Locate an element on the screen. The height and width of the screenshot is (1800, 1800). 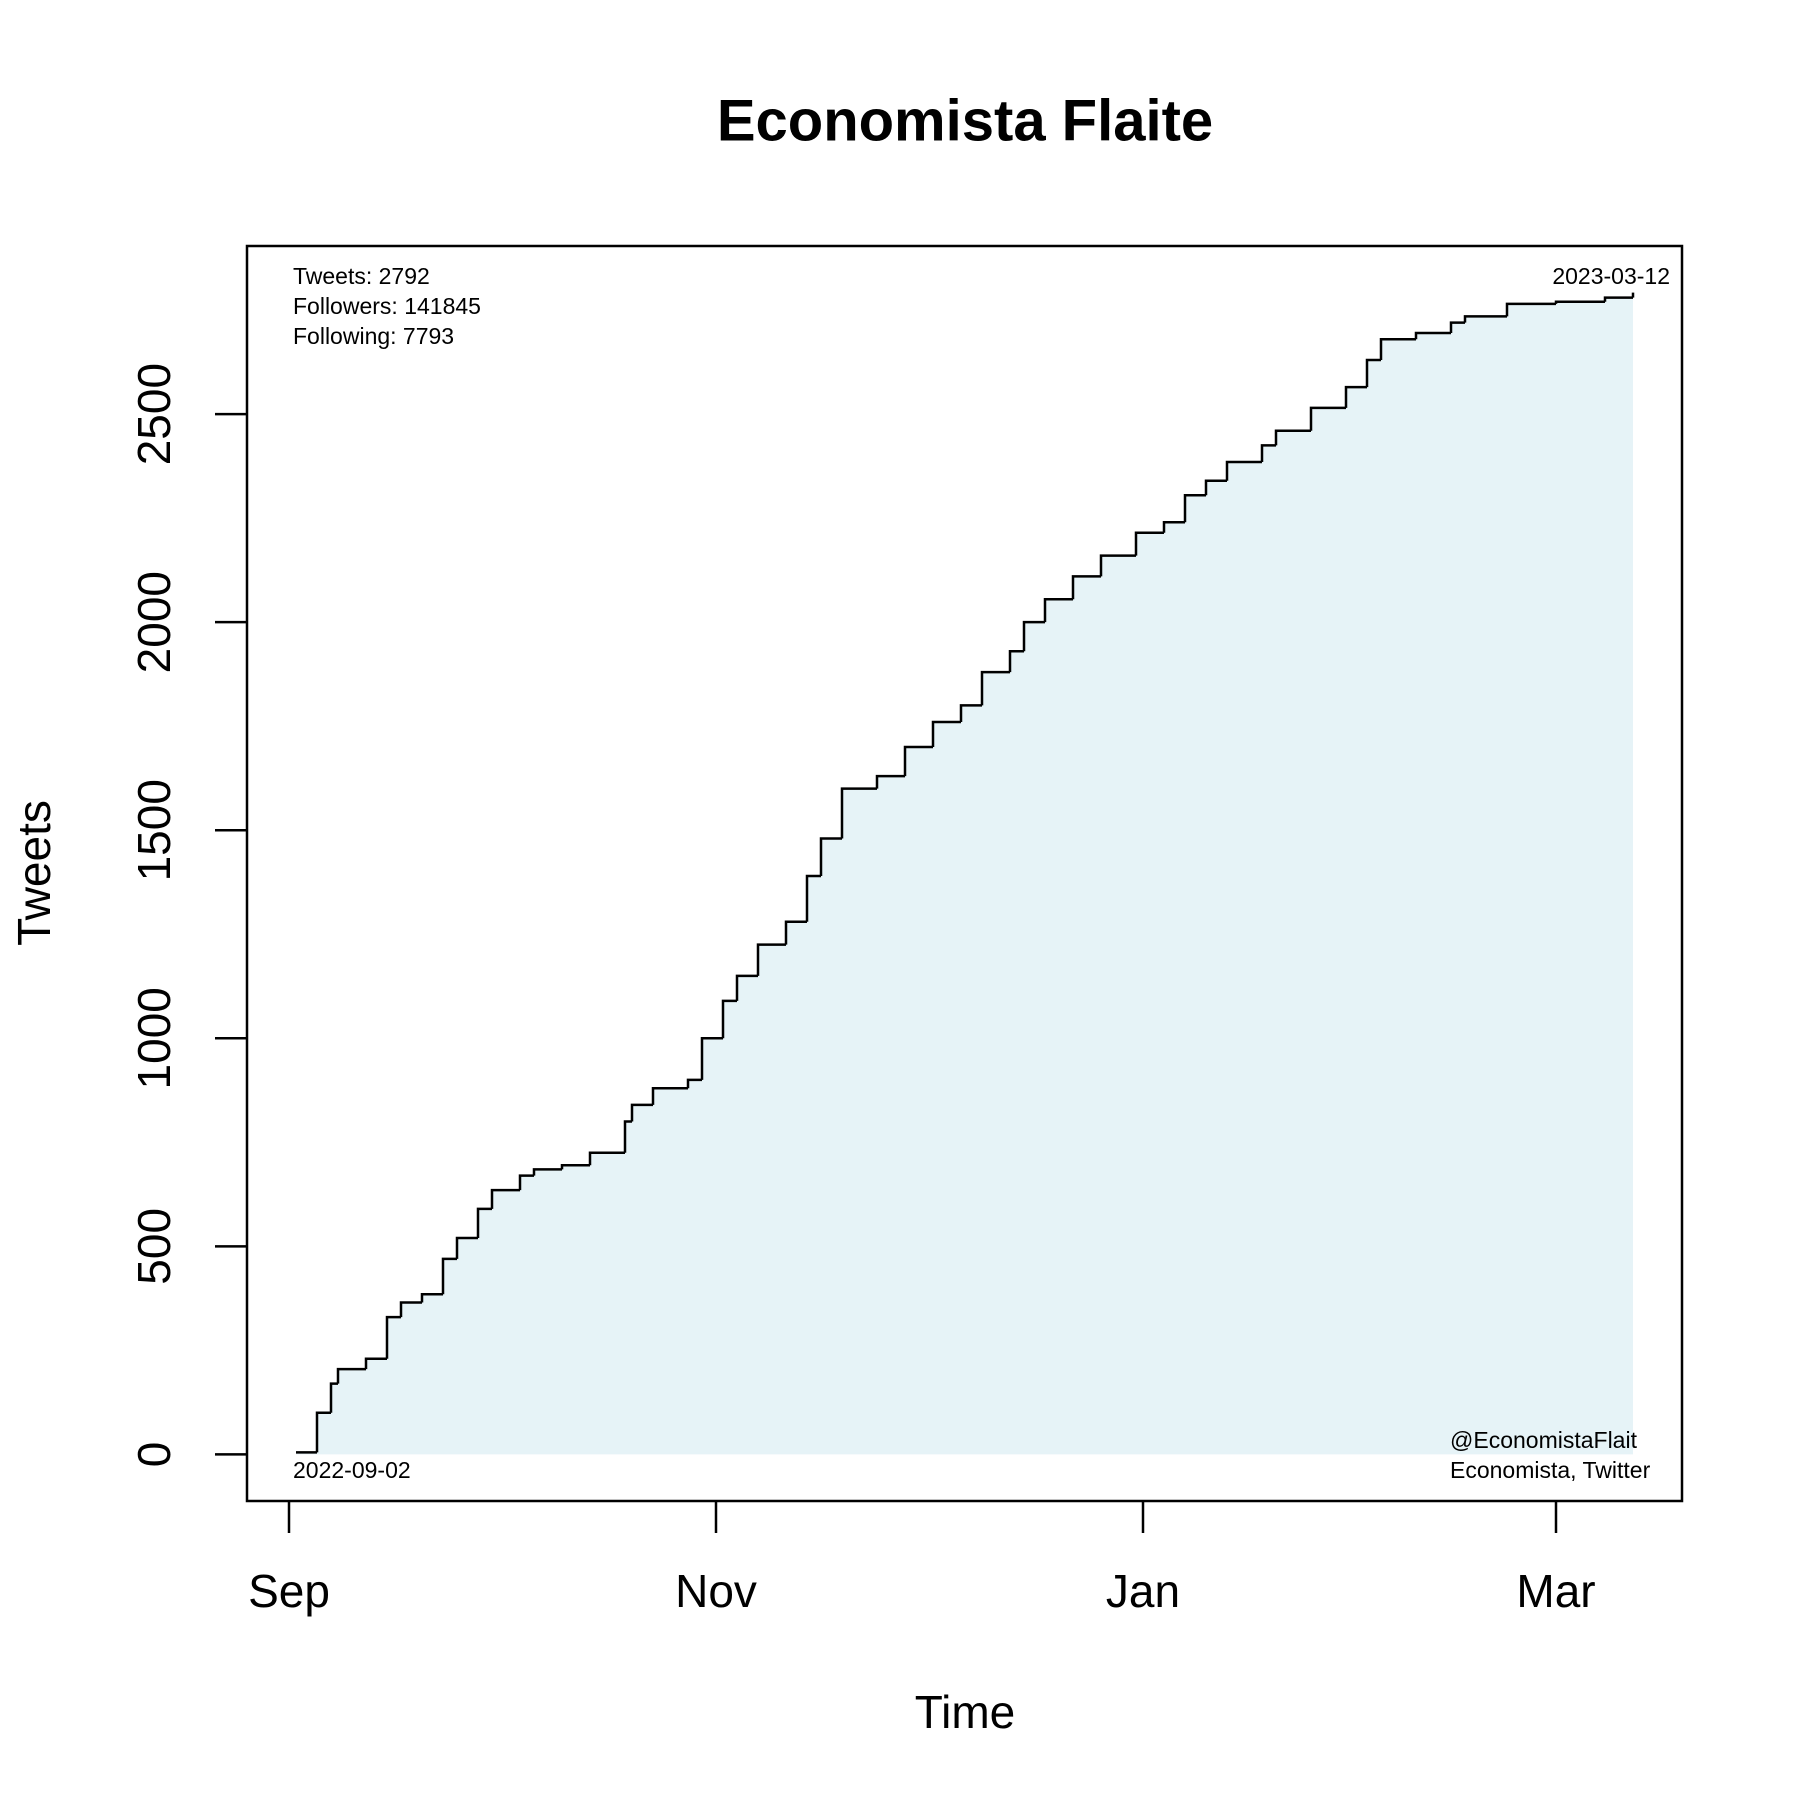
x-tick-label: Jan is located at coordinates (1143, 1591).